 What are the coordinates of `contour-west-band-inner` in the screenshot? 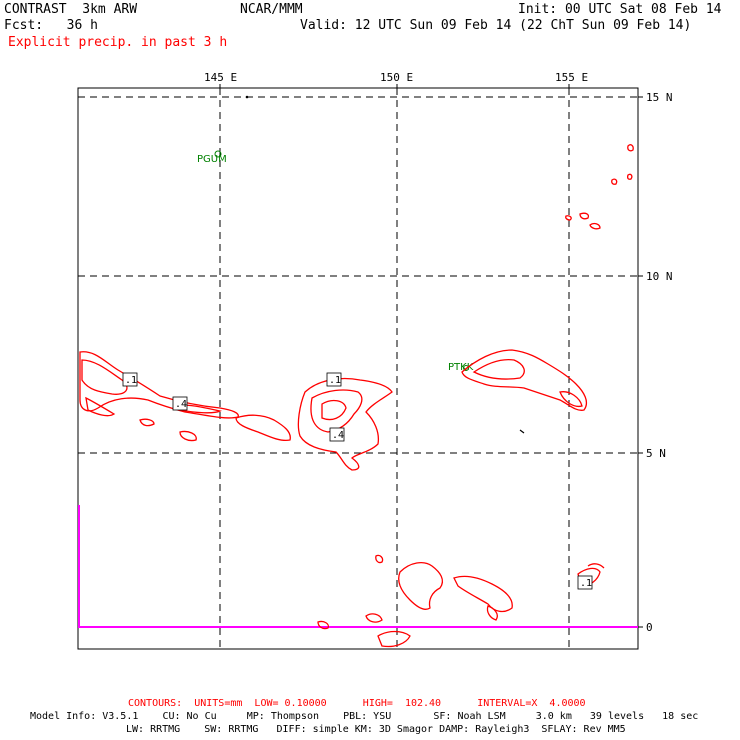 It's located at (104, 377).